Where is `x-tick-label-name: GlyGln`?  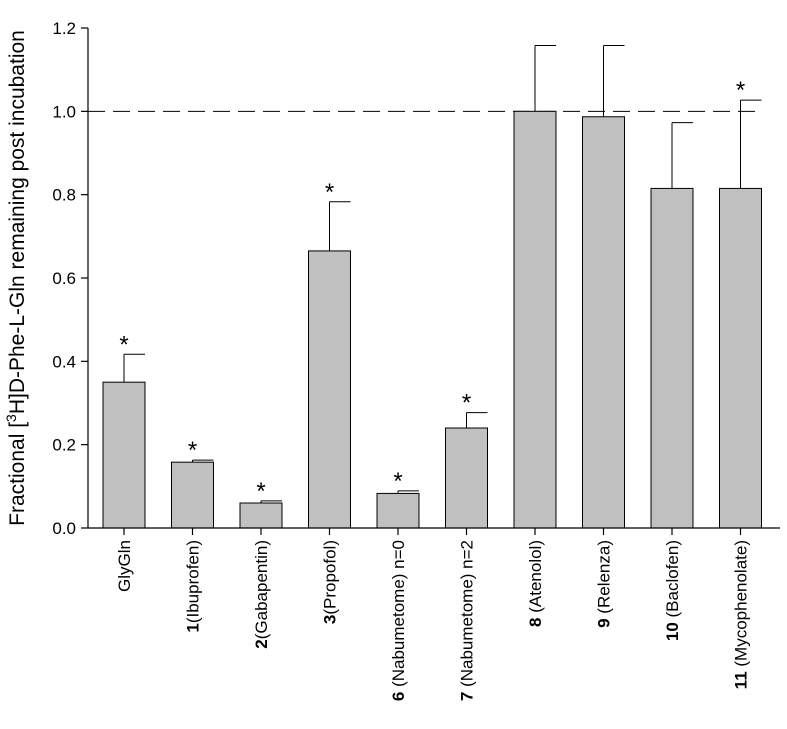
x-tick-label-name: GlyGln is located at coordinates (124, 566).